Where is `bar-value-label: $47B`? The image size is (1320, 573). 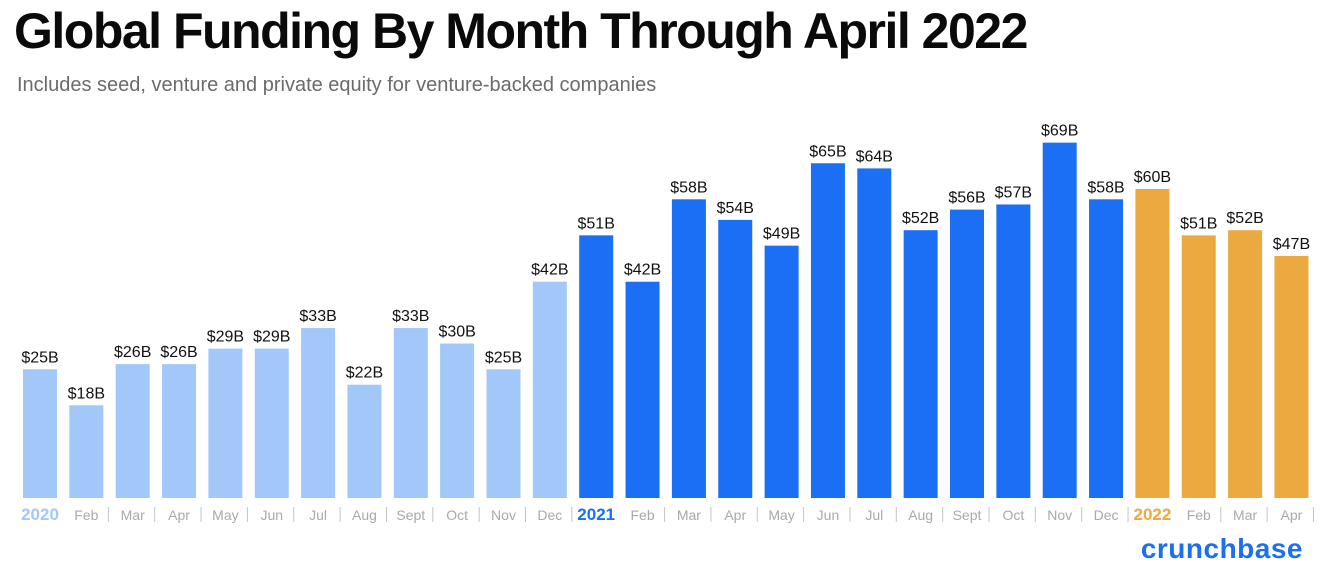
bar-value-label: $47B is located at coordinates (1291, 244).